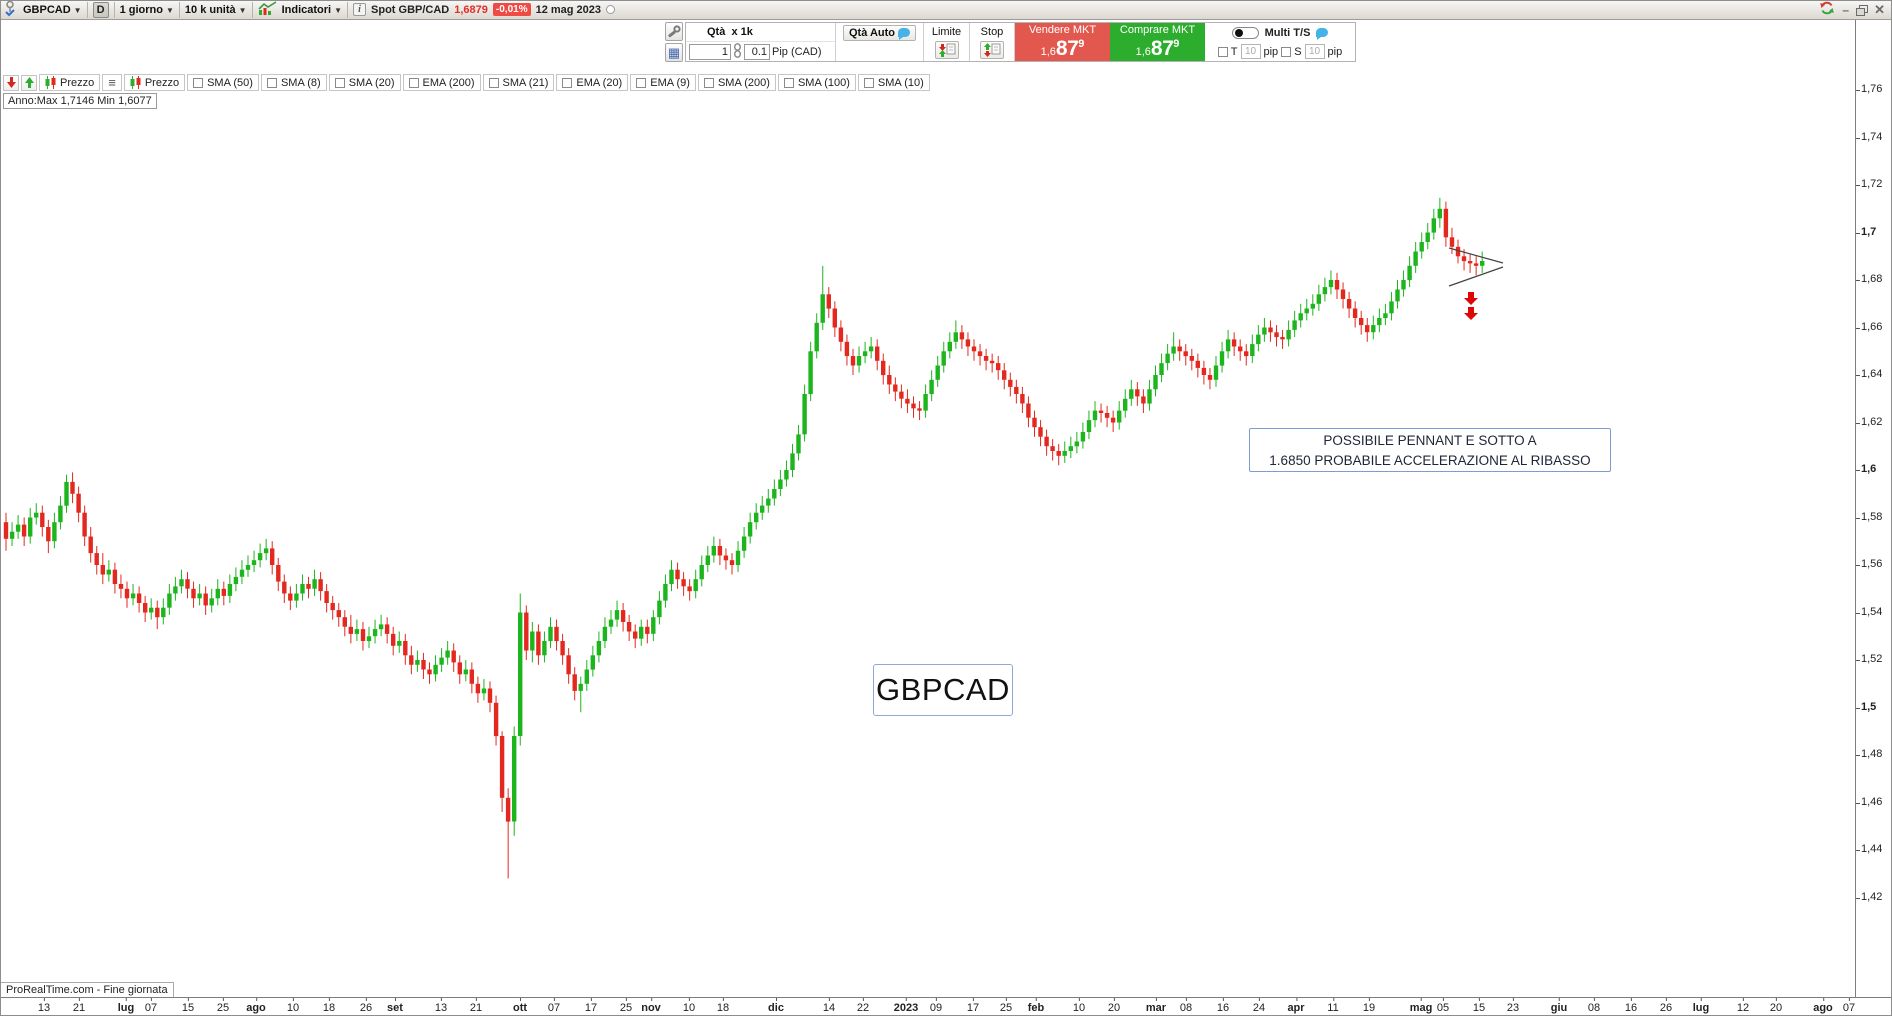 The height and width of the screenshot is (1016, 1892). What do you see at coordinates (599, 82) in the screenshot?
I see `indicator-label: EMA (20)` at bounding box center [599, 82].